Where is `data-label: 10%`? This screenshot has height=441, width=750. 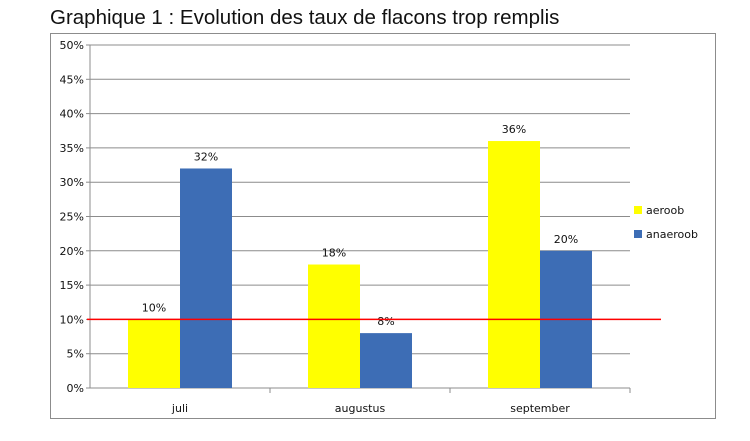
data-label: 10% is located at coordinates (154, 307).